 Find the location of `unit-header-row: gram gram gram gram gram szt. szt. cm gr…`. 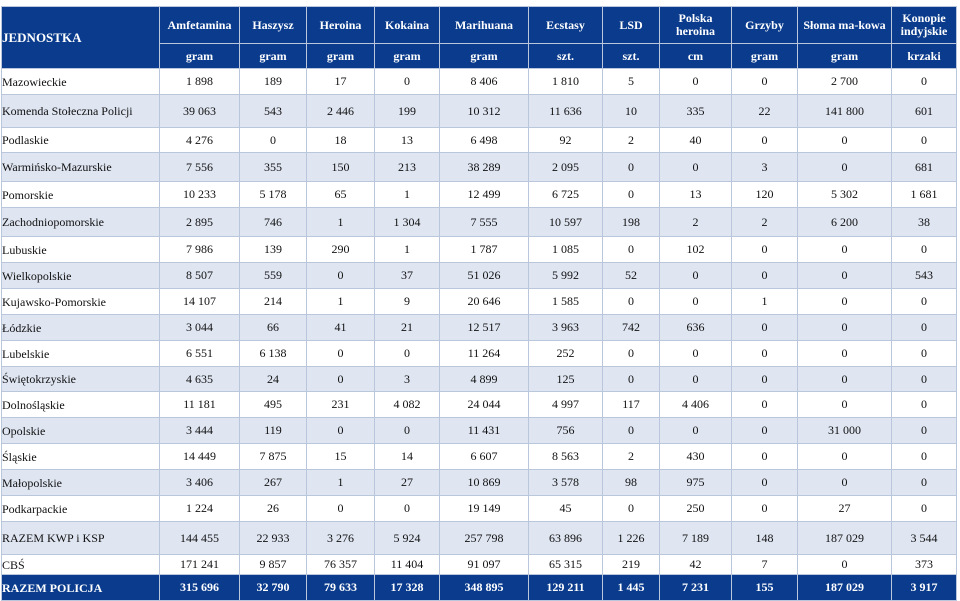

unit-header-row: gram gram gram gram gram szt. szt. cm gr… is located at coordinates (479, 56).